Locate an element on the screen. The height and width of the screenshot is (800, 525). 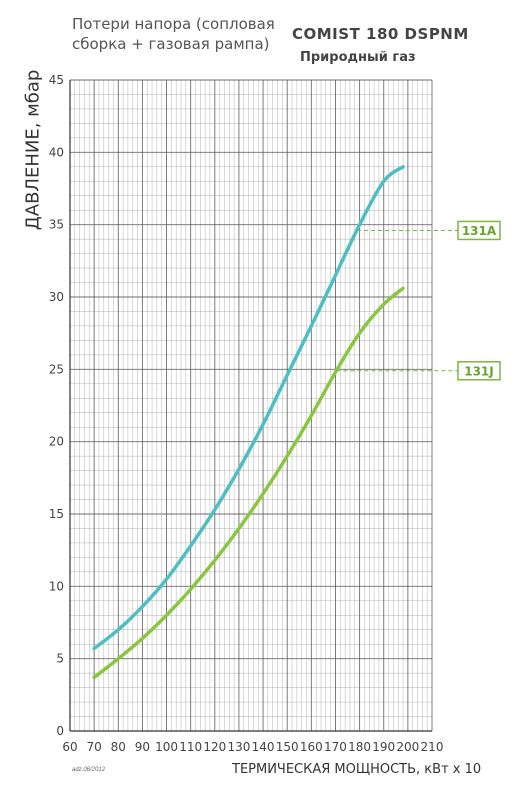
x-tick-label: 110 is located at coordinates (190, 747).